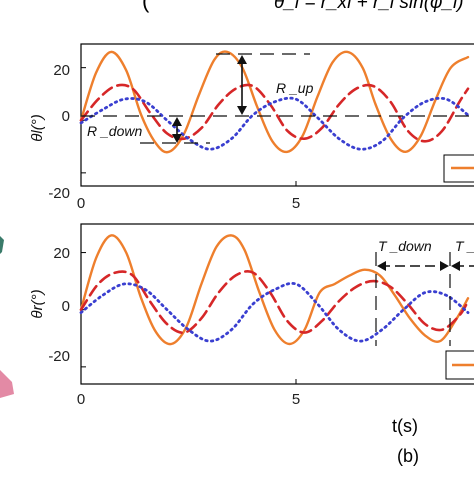 This screenshot has height=479, width=474. Describe the element at coordinates (405, 246) in the screenshot. I see `t-down-label: T _down` at that location.